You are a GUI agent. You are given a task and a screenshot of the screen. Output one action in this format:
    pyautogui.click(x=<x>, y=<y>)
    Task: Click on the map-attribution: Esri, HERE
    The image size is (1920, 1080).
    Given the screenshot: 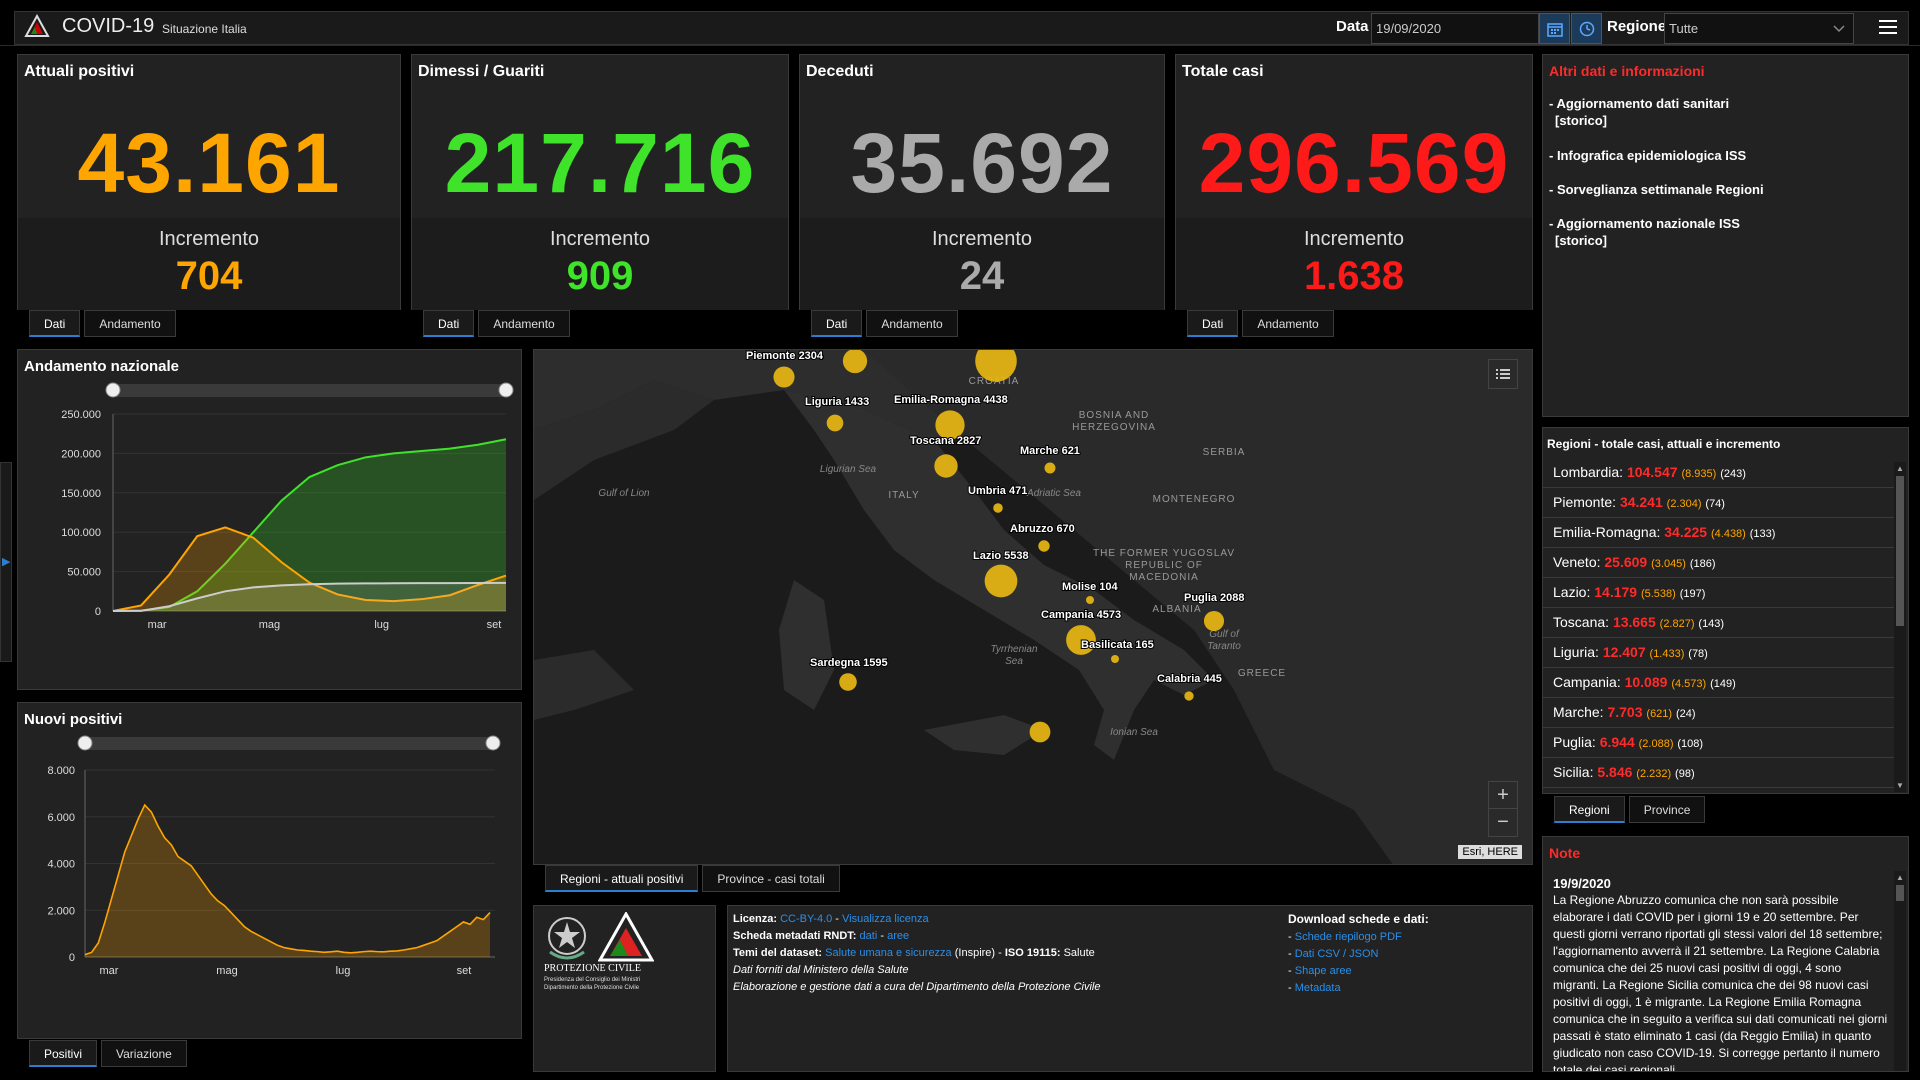 What is the action you would take?
    pyautogui.click(x=1490, y=852)
    